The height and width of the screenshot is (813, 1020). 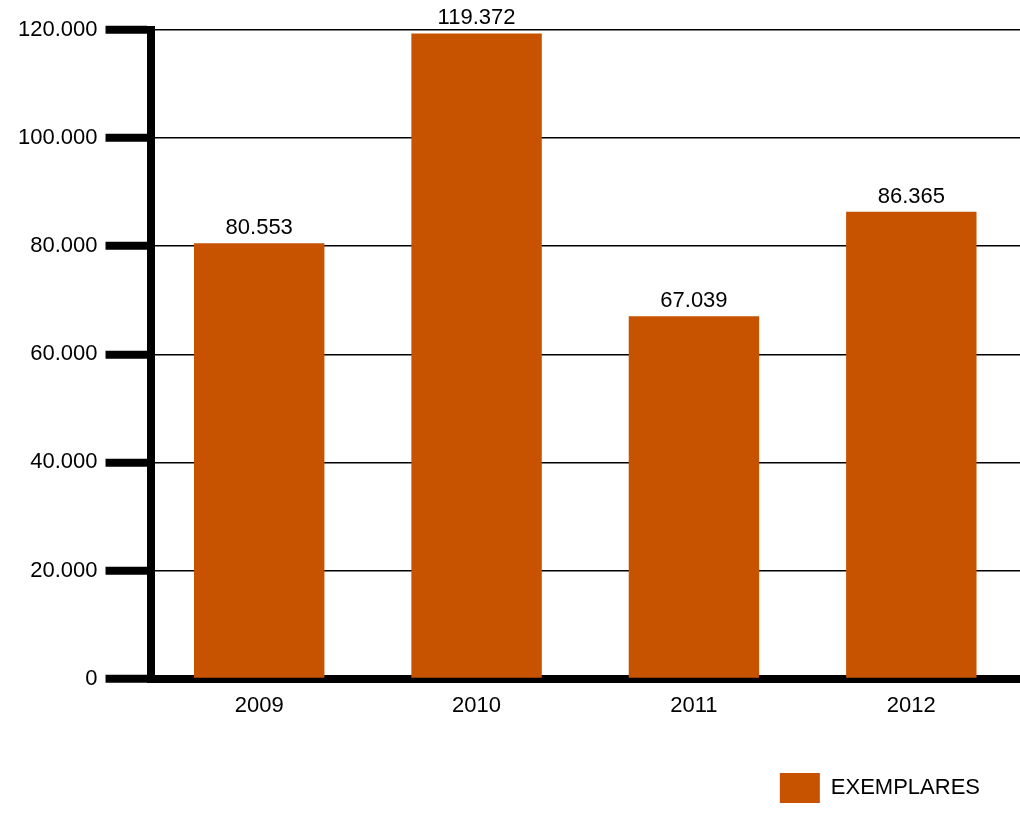 I want to click on data-label: 119.372, so click(x=476, y=17).